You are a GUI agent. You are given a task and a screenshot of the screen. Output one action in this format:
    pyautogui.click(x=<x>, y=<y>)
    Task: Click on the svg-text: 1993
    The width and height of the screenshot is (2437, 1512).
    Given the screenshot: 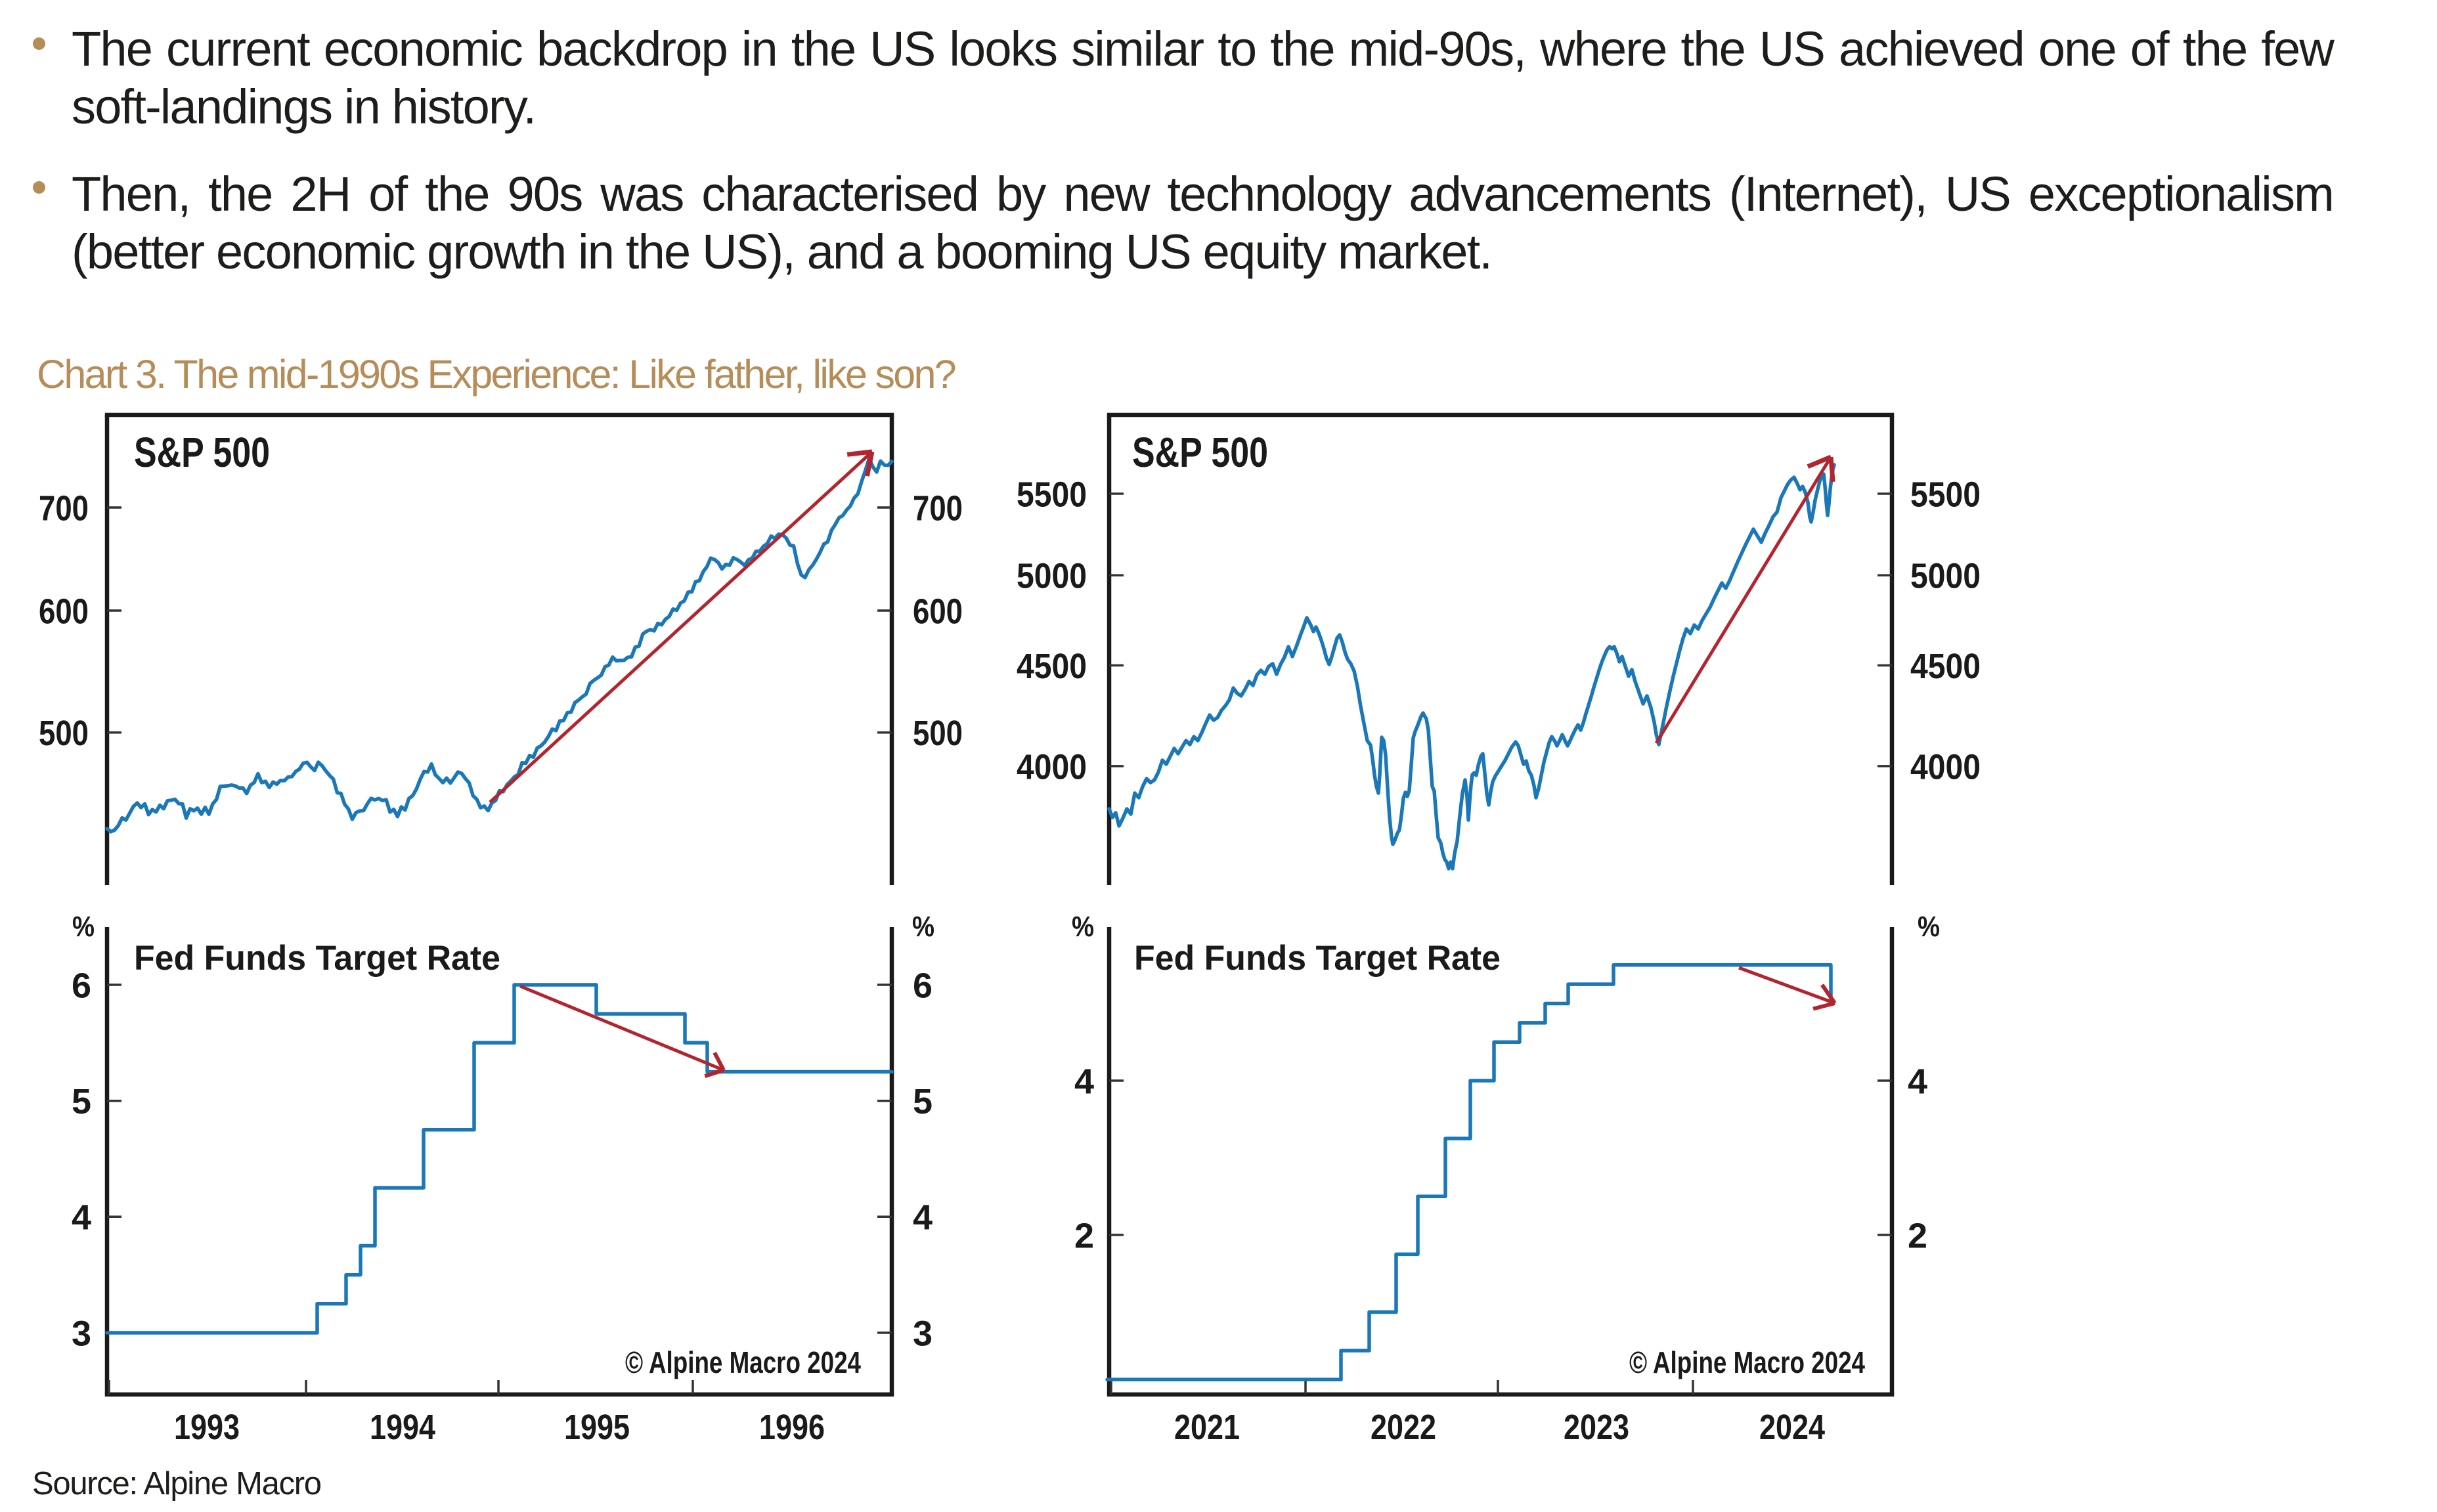 What is the action you would take?
    pyautogui.click(x=207, y=1427)
    